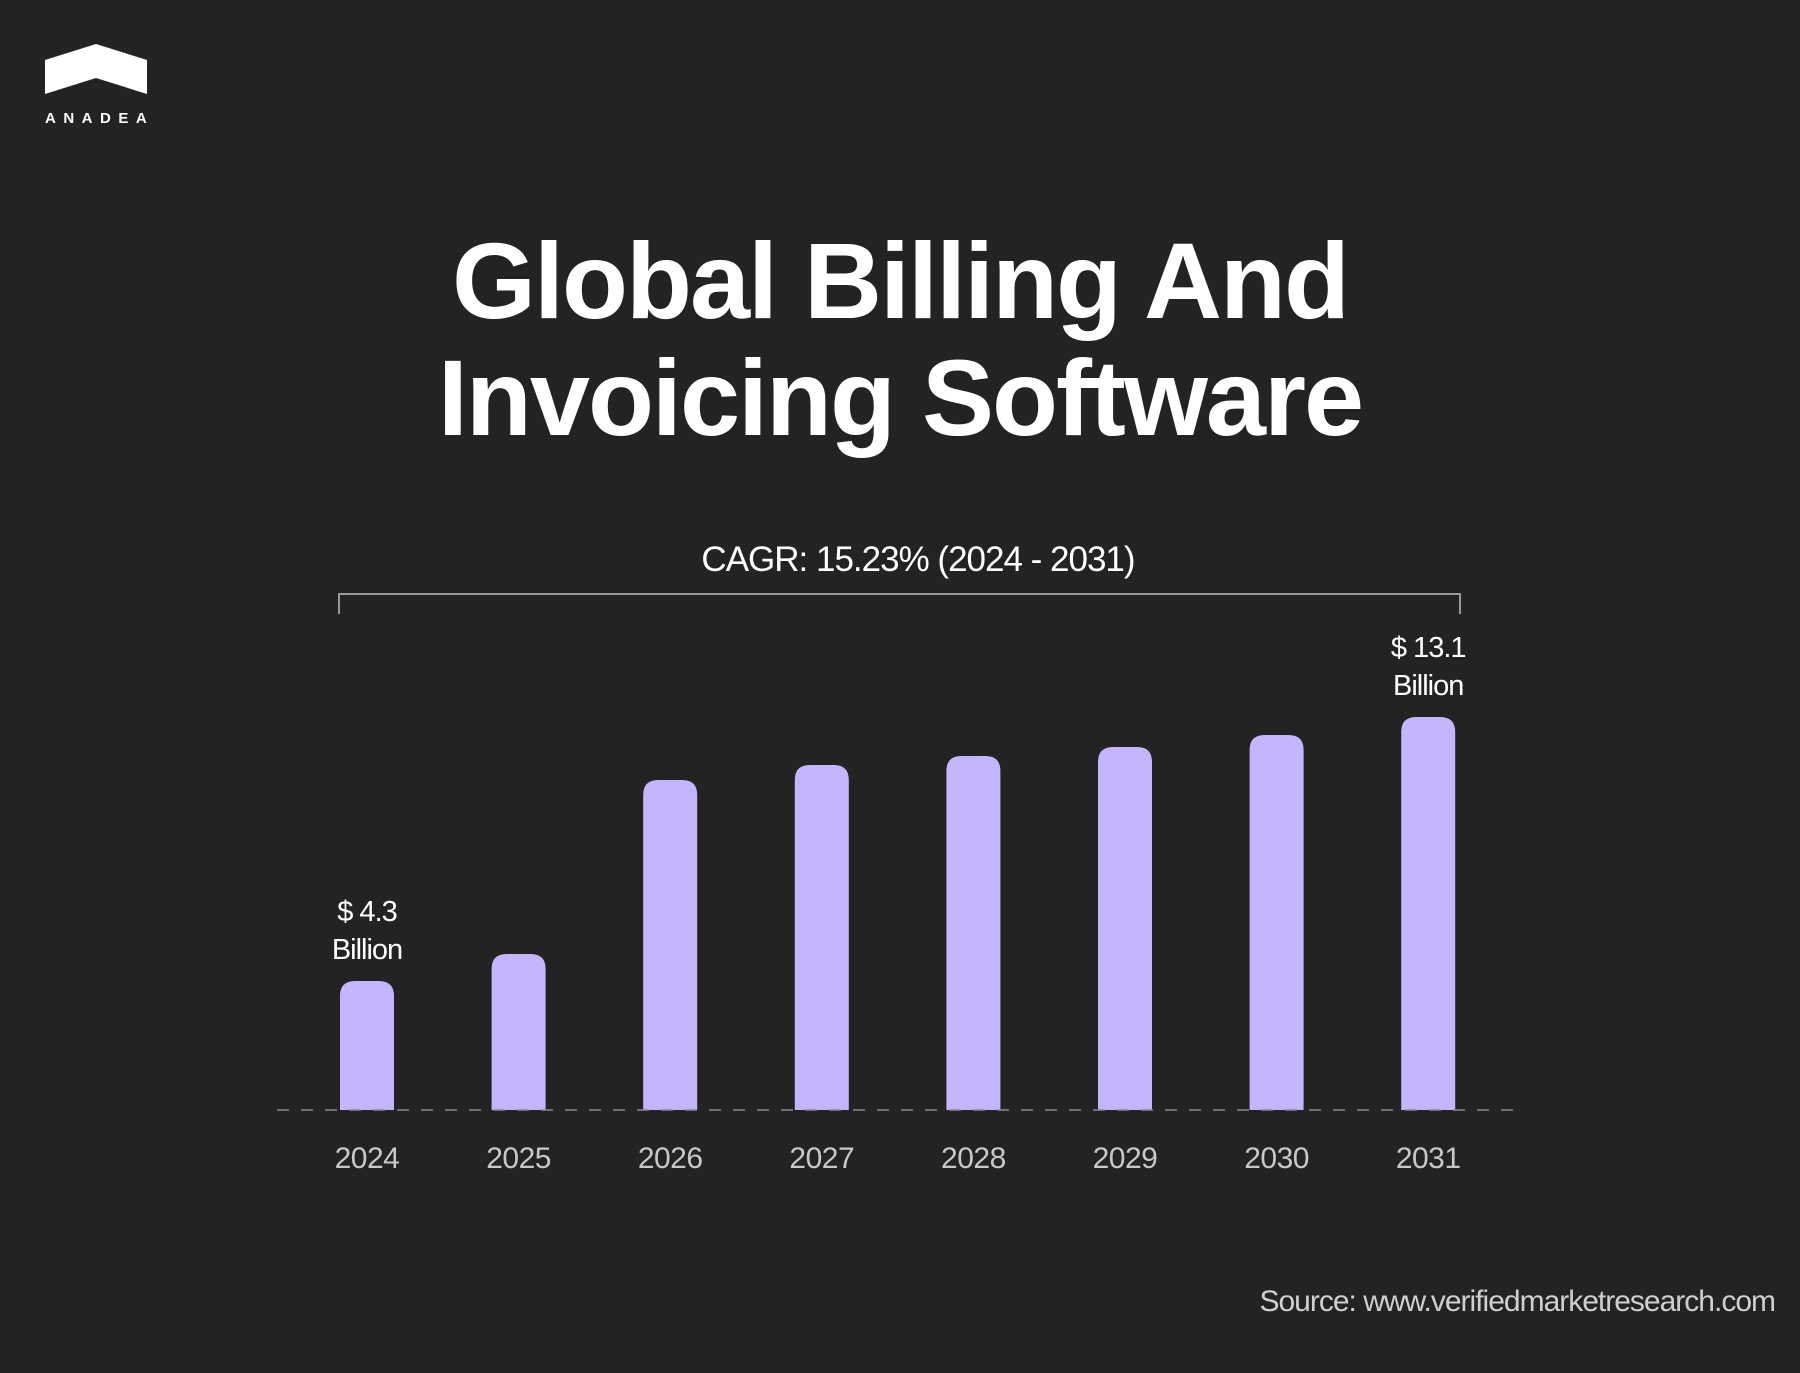 Image resolution: width=1800 pixels, height=1373 pixels. I want to click on cagr-bracket, so click(899, 603).